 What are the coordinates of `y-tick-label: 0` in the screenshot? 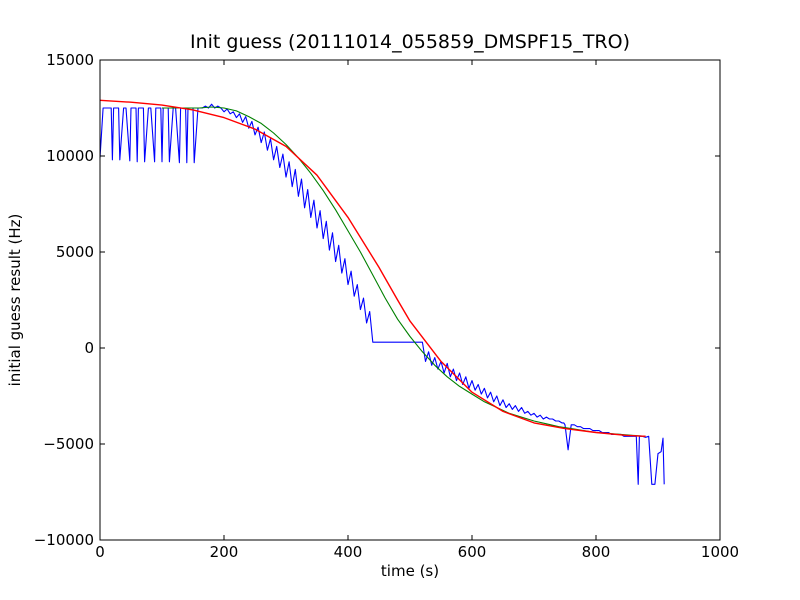 It's located at (89, 348).